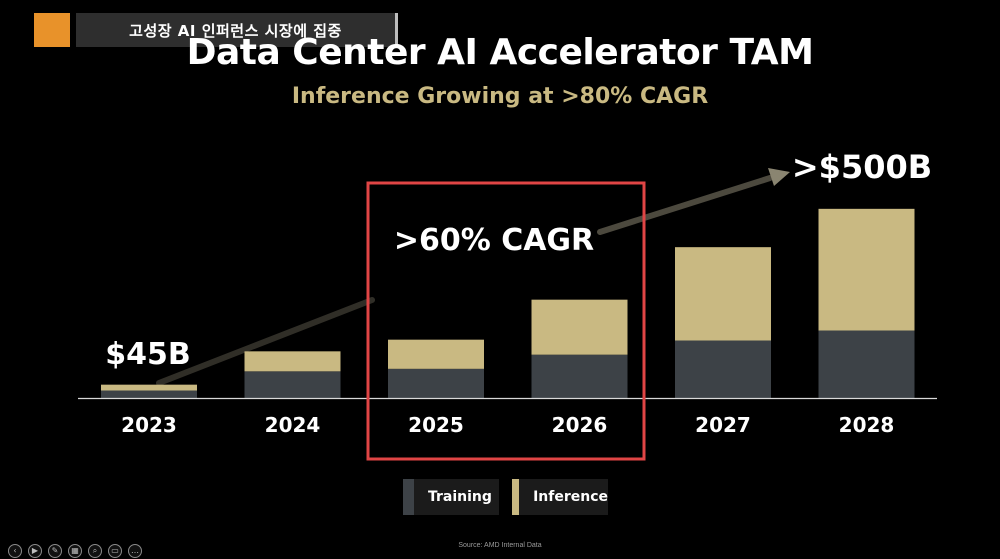  What do you see at coordinates (862, 167) in the screenshot?
I see `annotation-2028-total: >$500B` at bounding box center [862, 167].